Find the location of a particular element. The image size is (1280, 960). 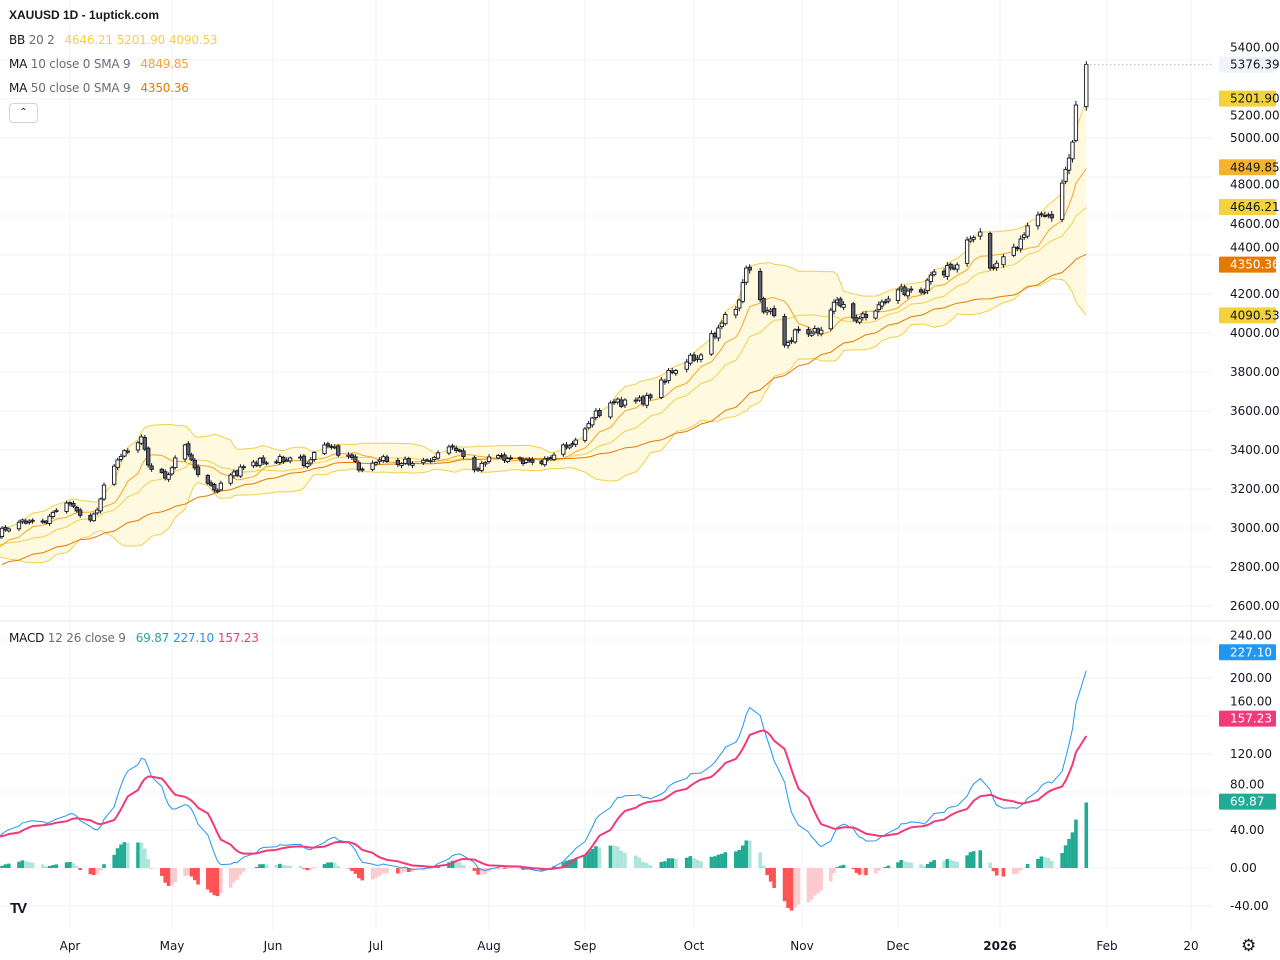

legend-macd: MACD 12 26 close 9 69.87 227.10 157.23 is located at coordinates (134, 638).